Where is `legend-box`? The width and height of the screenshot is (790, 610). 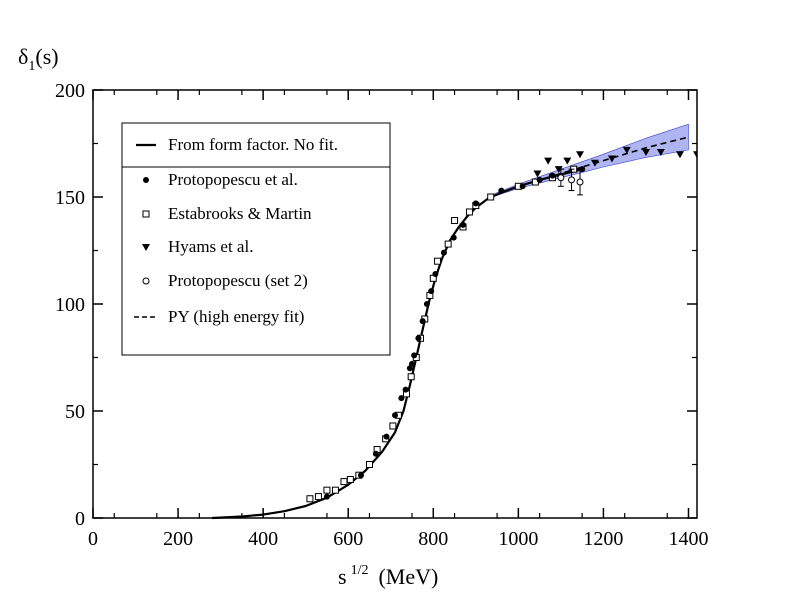
legend-box is located at coordinates (256, 239).